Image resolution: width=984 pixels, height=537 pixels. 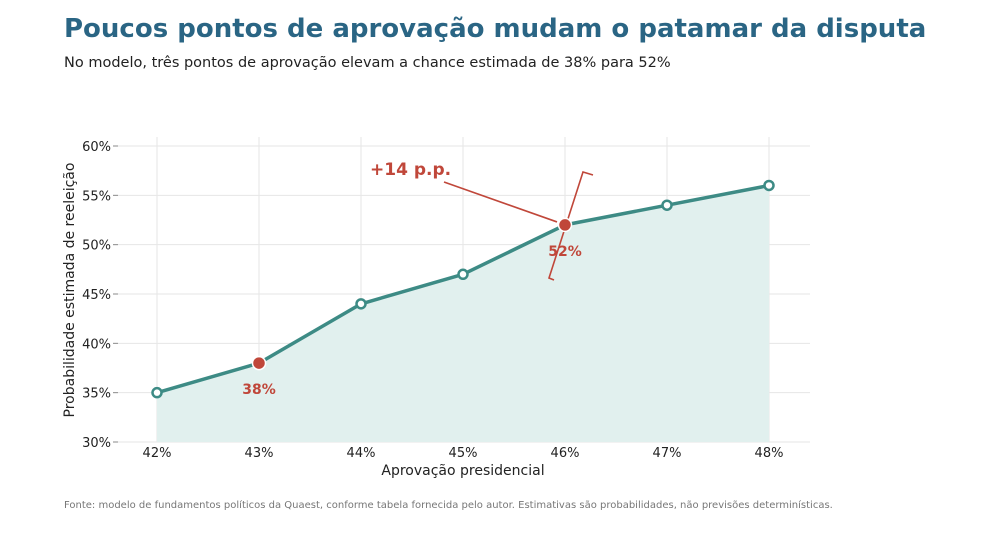 What do you see at coordinates (463, 453) in the screenshot?
I see `x-tick-label: 45%` at bounding box center [463, 453].